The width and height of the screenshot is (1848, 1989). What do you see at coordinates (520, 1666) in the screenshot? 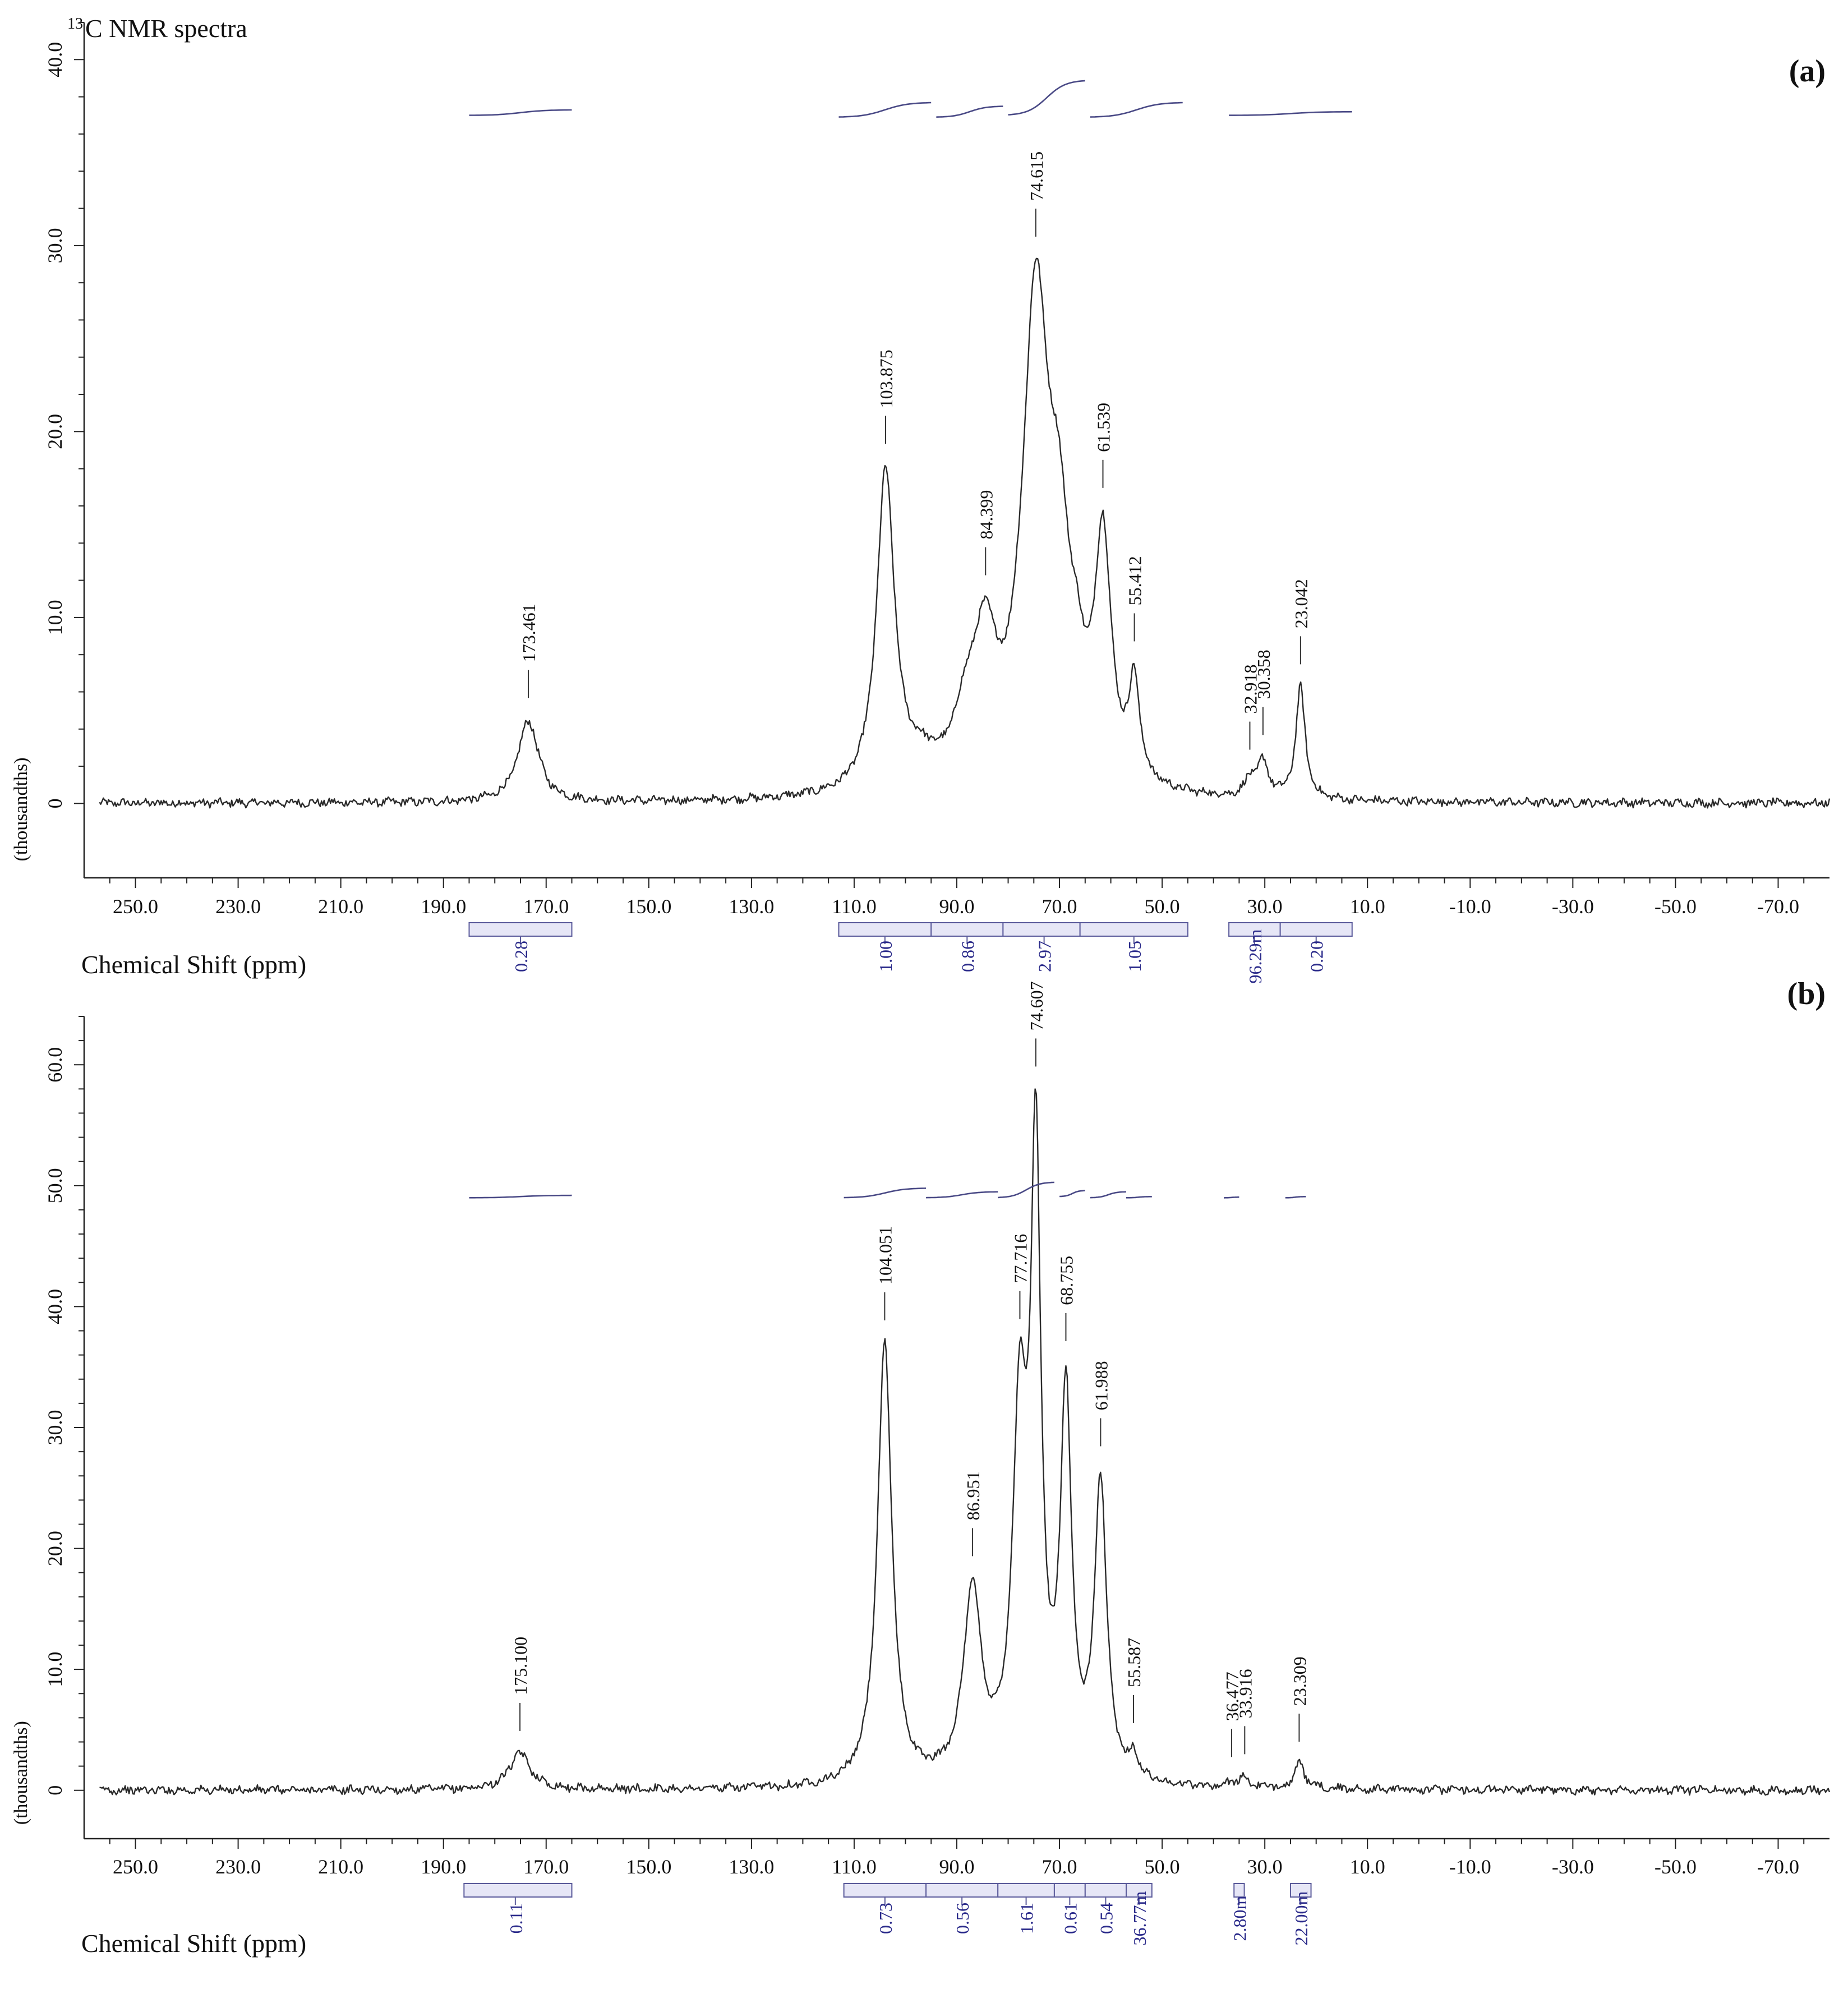
I see `peak-label: 175.100` at bounding box center [520, 1666].